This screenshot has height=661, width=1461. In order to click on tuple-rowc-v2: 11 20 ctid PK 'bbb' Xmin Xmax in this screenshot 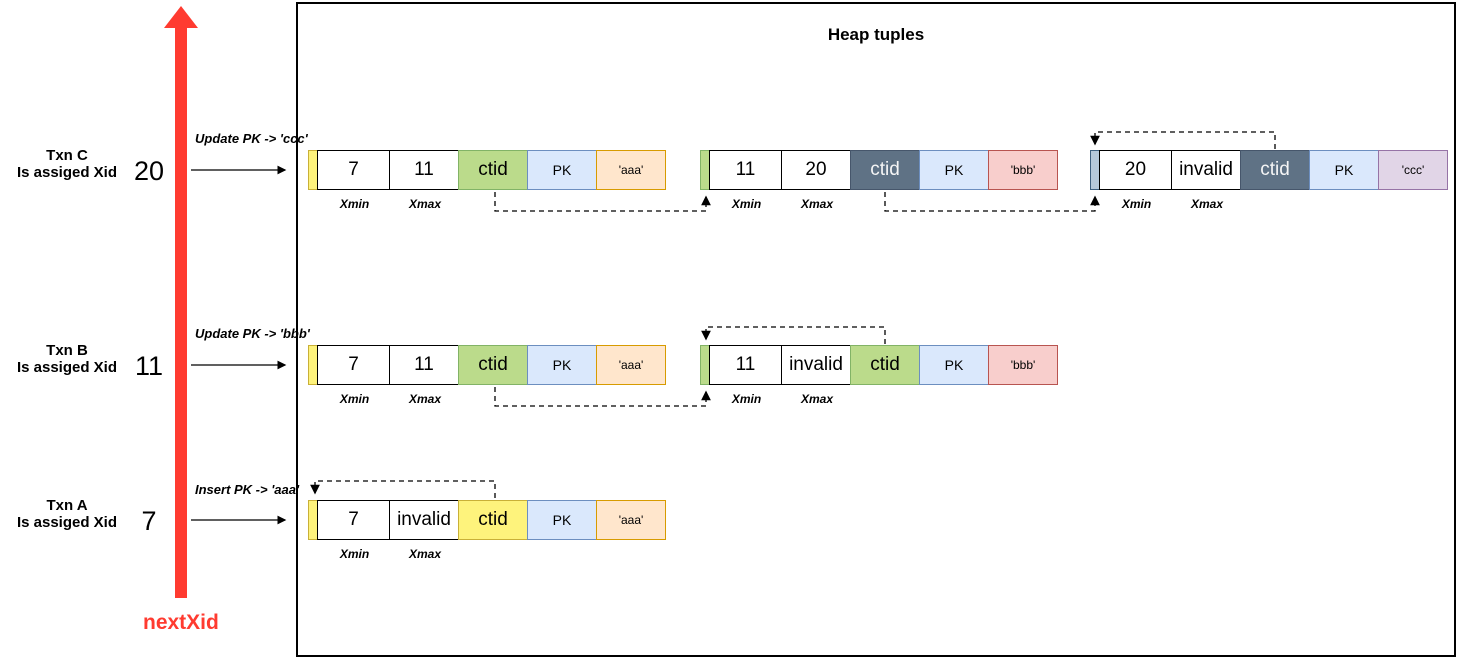, I will do `click(879, 180)`.